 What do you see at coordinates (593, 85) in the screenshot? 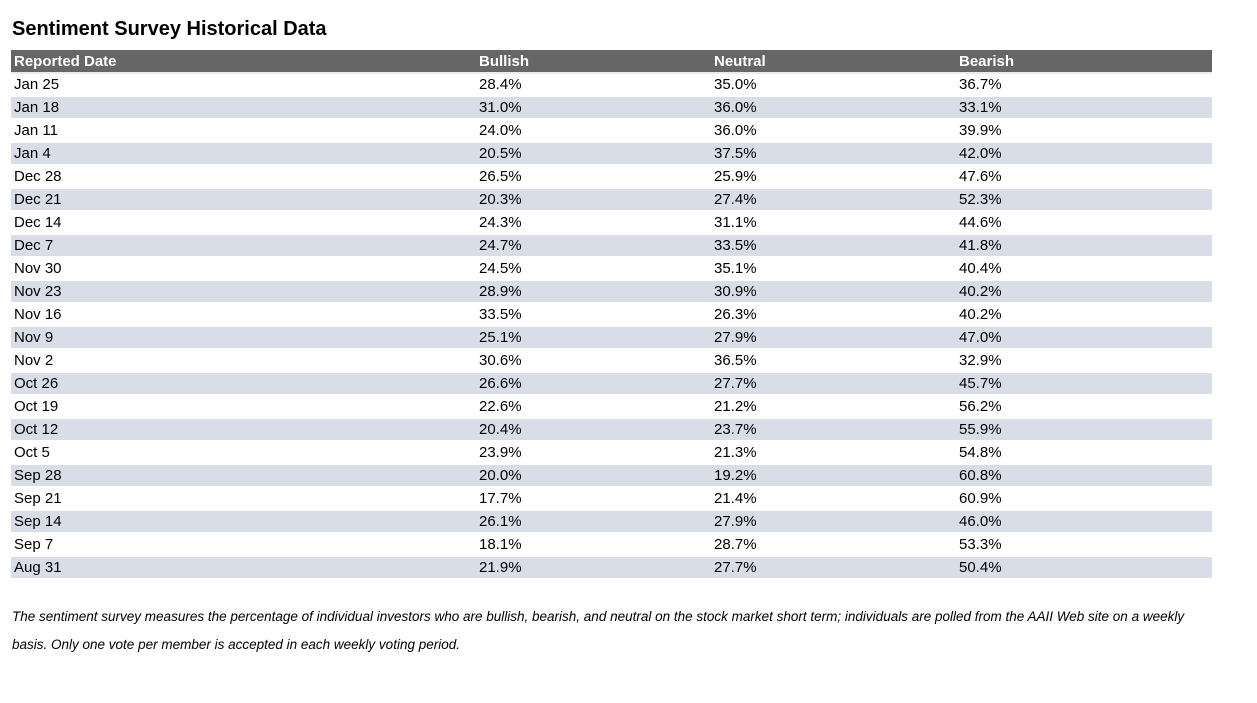
I see `cell-bullish: 28.4%` at bounding box center [593, 85].